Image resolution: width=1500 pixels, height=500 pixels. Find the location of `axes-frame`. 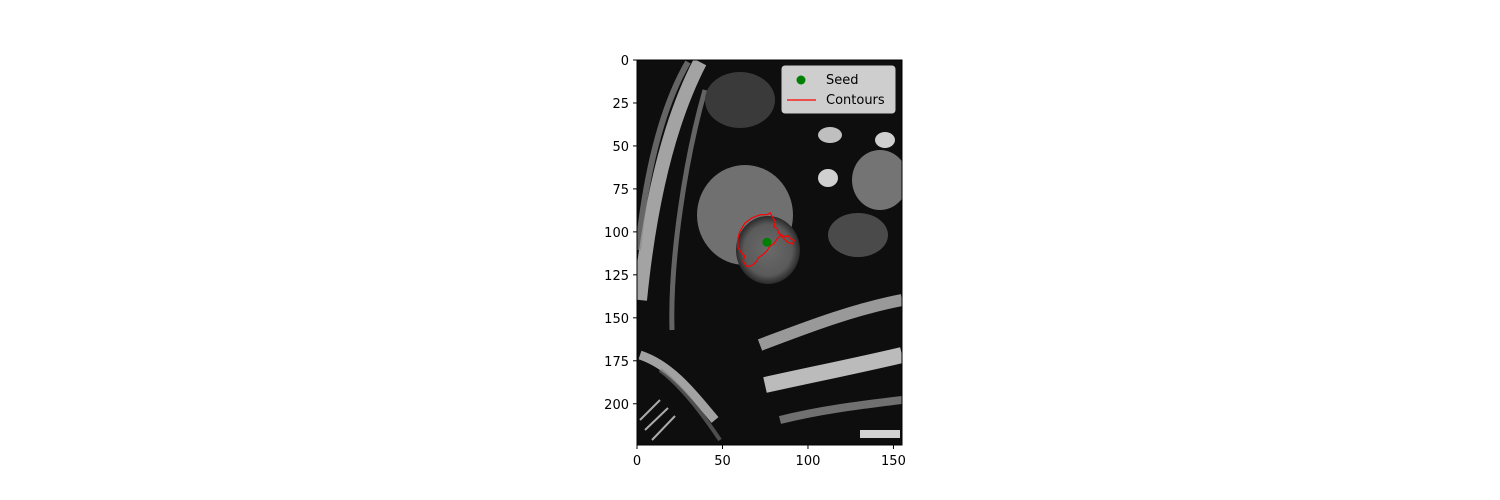

axes-frame is located at coordinates (769, 252).